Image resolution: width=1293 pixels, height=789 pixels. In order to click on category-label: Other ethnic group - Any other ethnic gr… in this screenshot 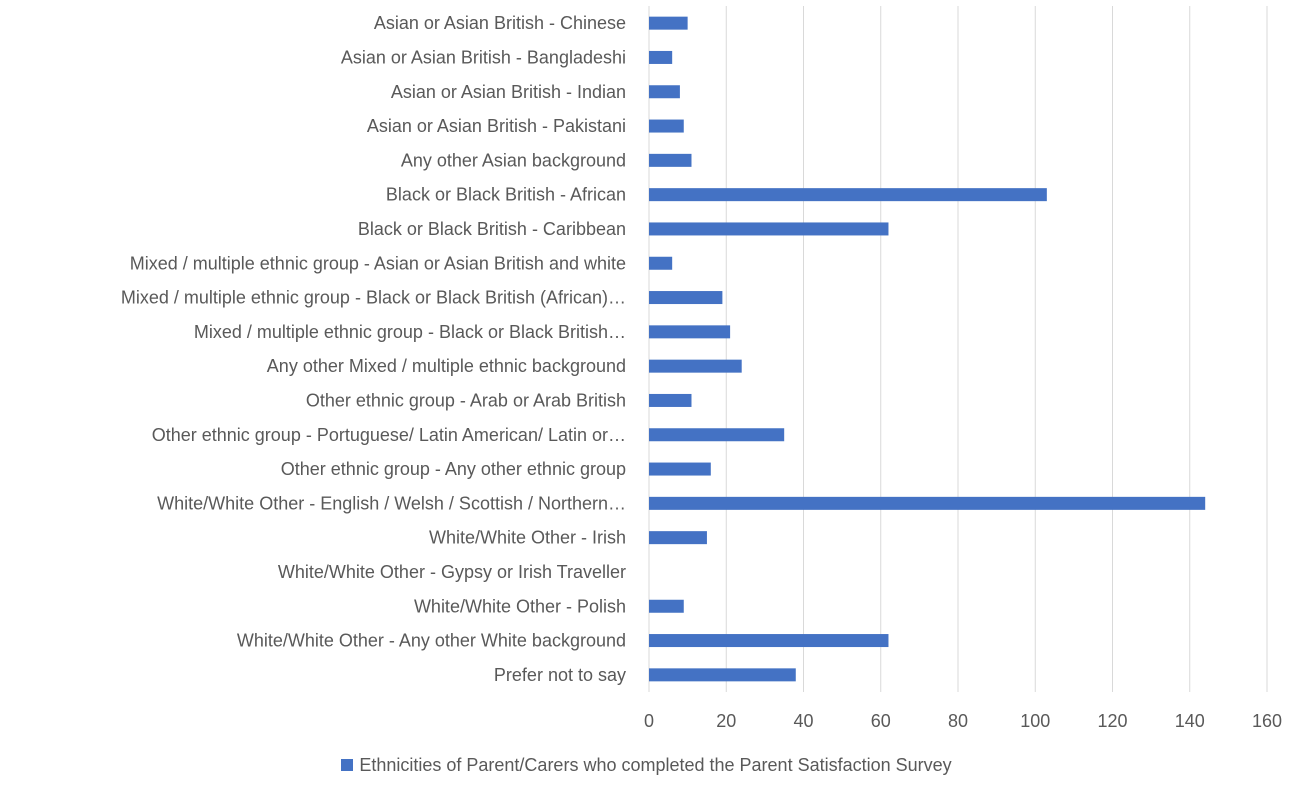, I will do `click(453, 469)`.